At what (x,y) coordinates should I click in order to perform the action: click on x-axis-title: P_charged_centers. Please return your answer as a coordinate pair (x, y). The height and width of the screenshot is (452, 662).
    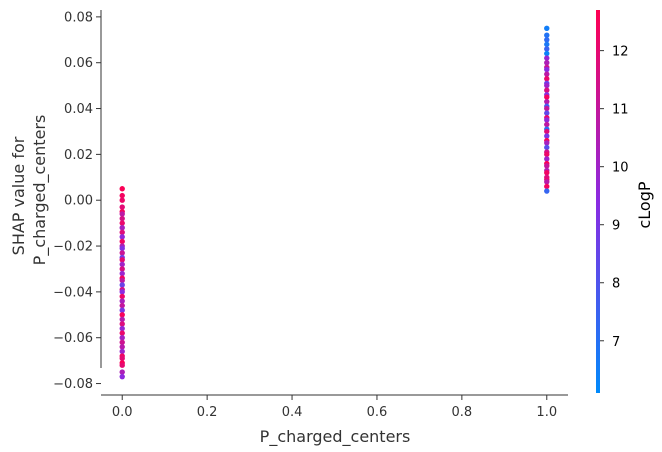
    Looking at the image, I should click on (335, 437).